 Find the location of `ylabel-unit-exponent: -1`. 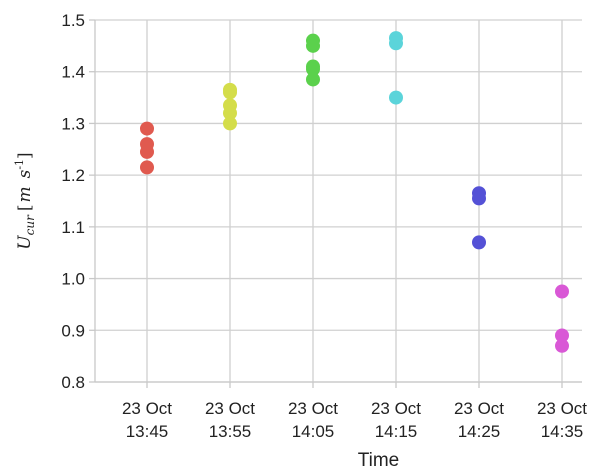

ylabel-unit-exponent: -1 is located at coordinates (19, 164).